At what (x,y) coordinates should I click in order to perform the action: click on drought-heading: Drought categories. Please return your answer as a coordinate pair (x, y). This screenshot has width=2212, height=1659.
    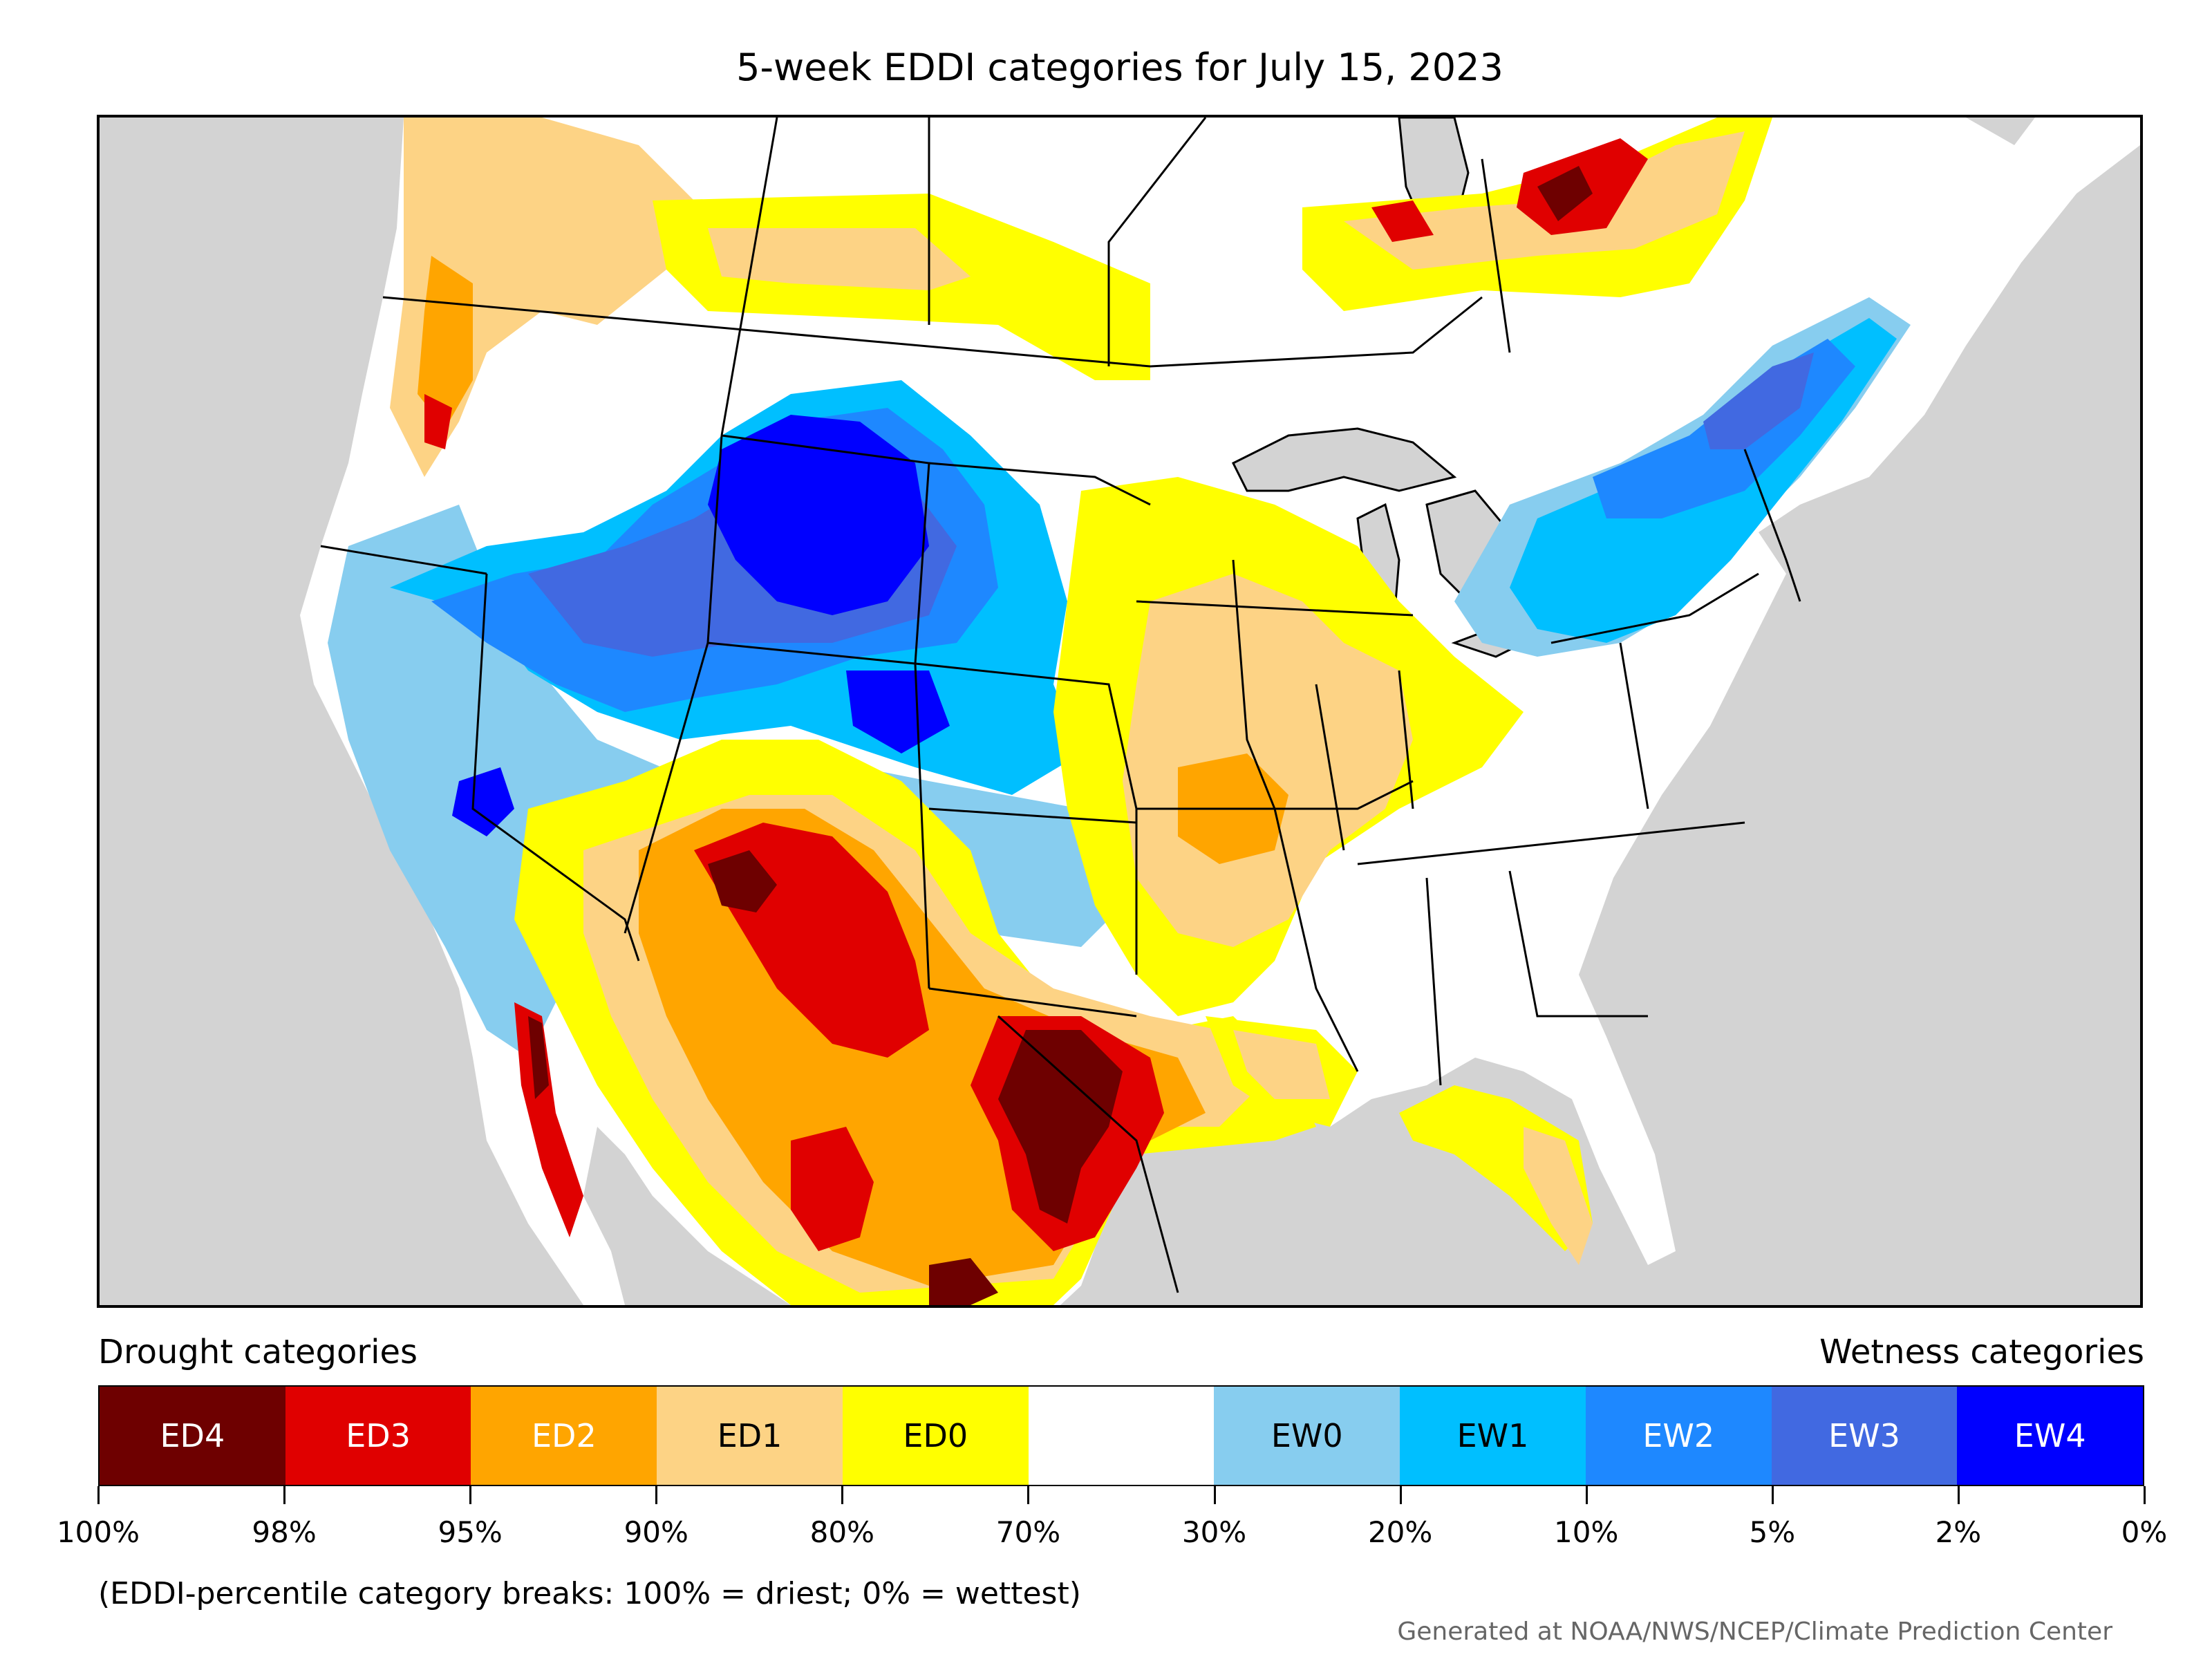
    Looking at the image, I should click on (258, 1352).